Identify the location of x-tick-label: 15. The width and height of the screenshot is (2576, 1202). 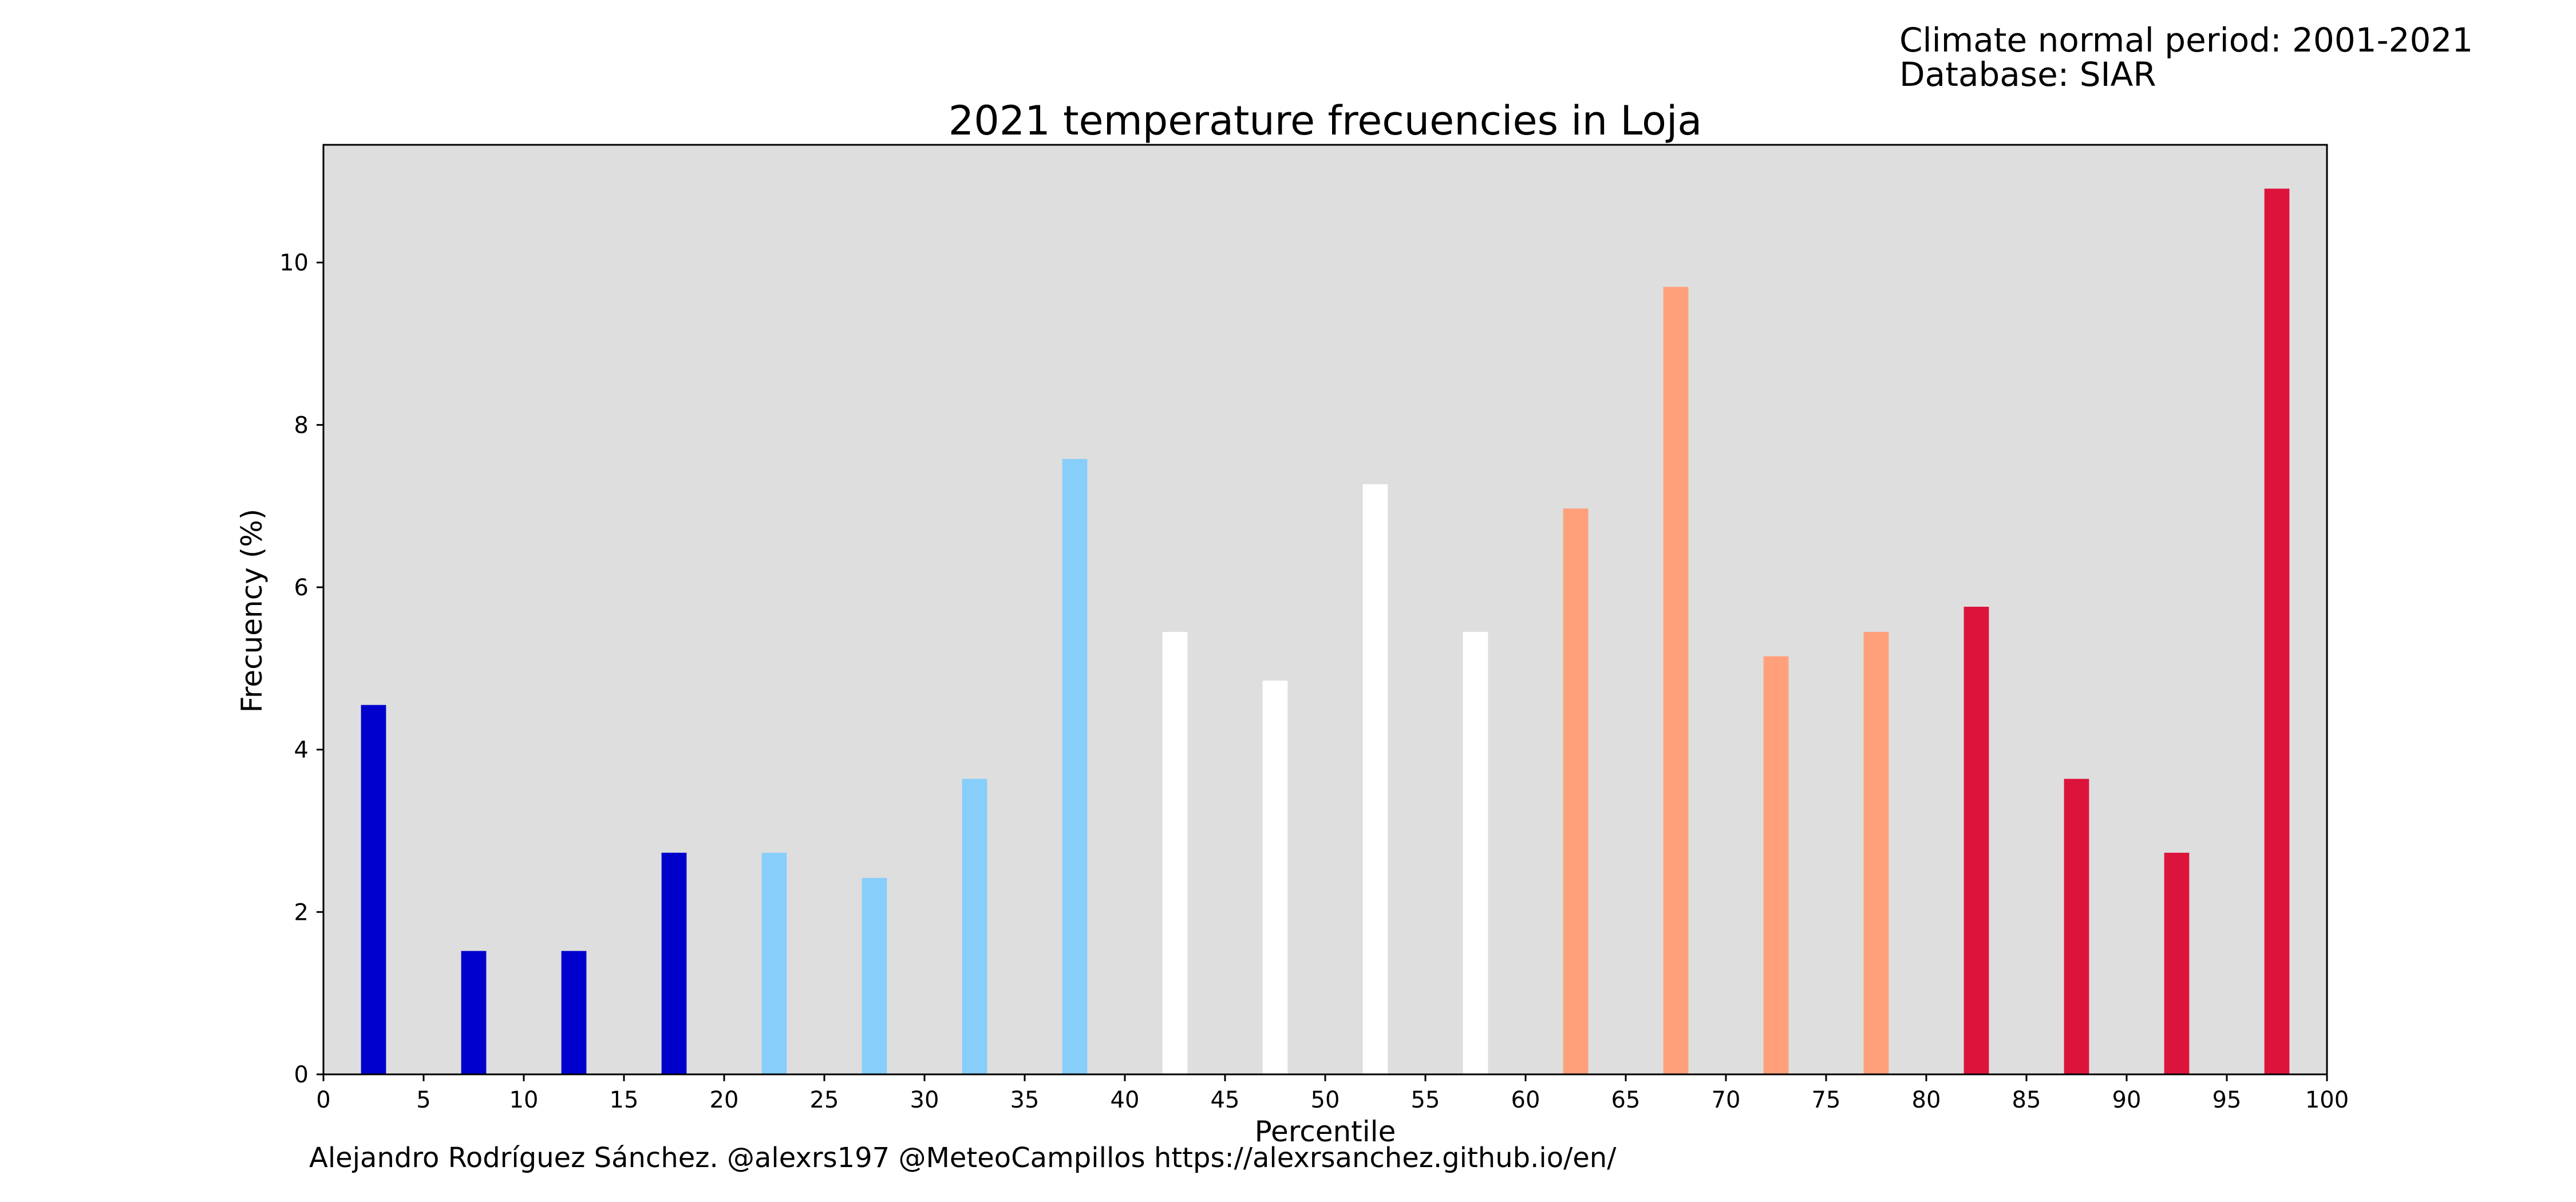
(624, 1100).